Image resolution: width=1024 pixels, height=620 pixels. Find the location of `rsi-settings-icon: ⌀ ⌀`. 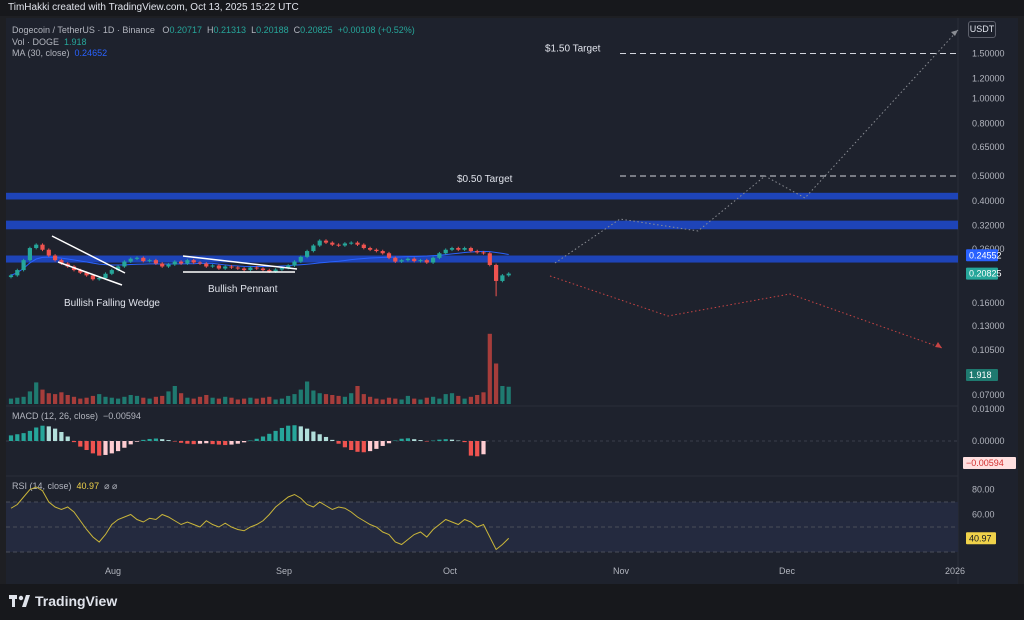

rsi-settings-icon: ⌀ ⌀ is located at coordinates (111, 486).